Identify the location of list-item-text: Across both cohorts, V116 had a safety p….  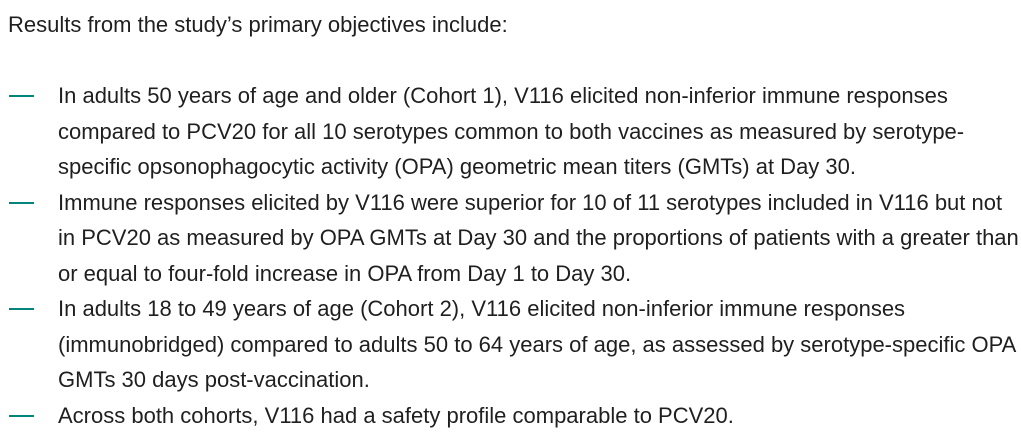
(396, 415).